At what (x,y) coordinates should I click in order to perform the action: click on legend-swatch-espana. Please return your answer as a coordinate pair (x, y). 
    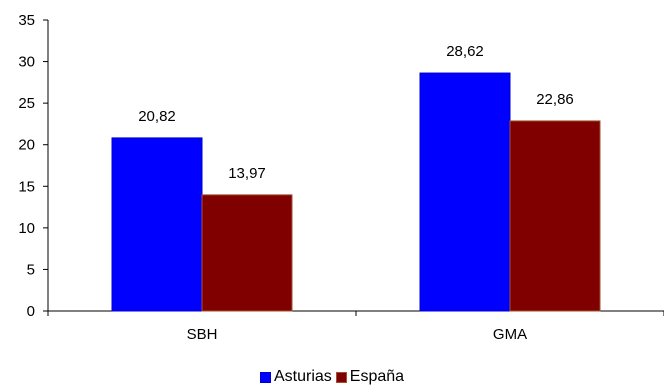
    Looking at the image, I should click on (341, 377).